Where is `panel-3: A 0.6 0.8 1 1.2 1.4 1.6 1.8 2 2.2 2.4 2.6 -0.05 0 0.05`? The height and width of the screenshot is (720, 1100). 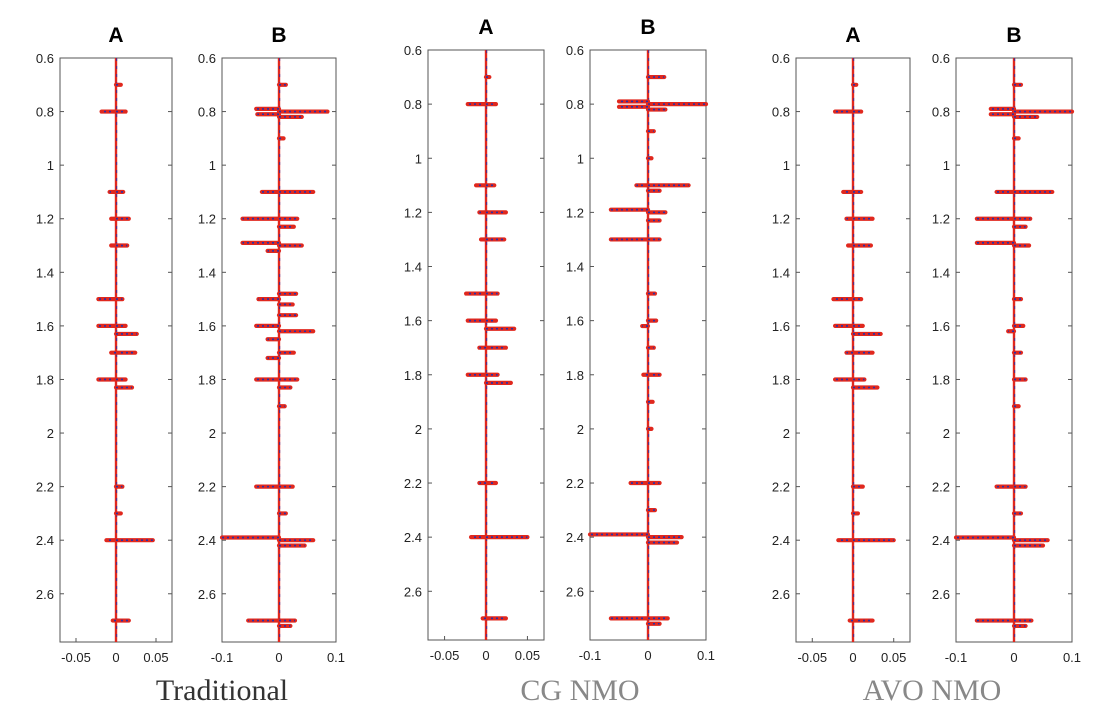 panel-3: A 0.6 0.8 1 1.2 1.4 1.6 1.8 2 2.2 2.4 2.6 -0.05 0 0.05 is located at coordinates (474, 339).